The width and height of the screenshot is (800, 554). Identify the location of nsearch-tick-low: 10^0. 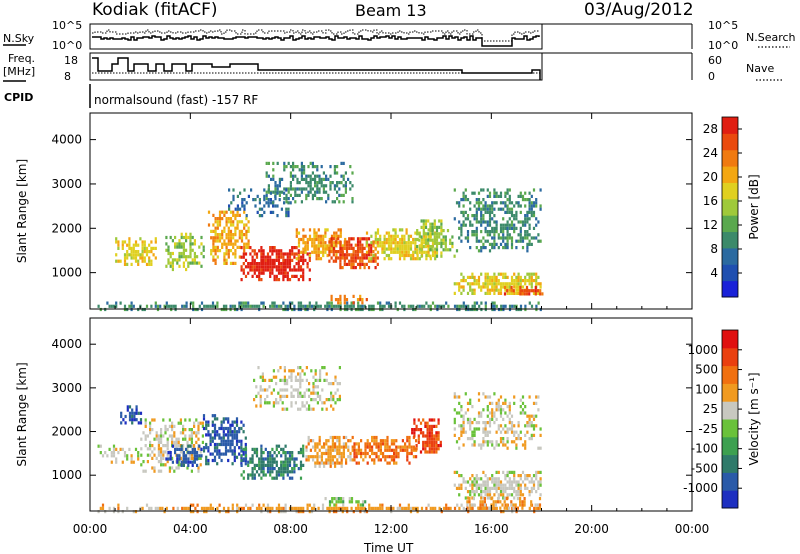
(723, 45).